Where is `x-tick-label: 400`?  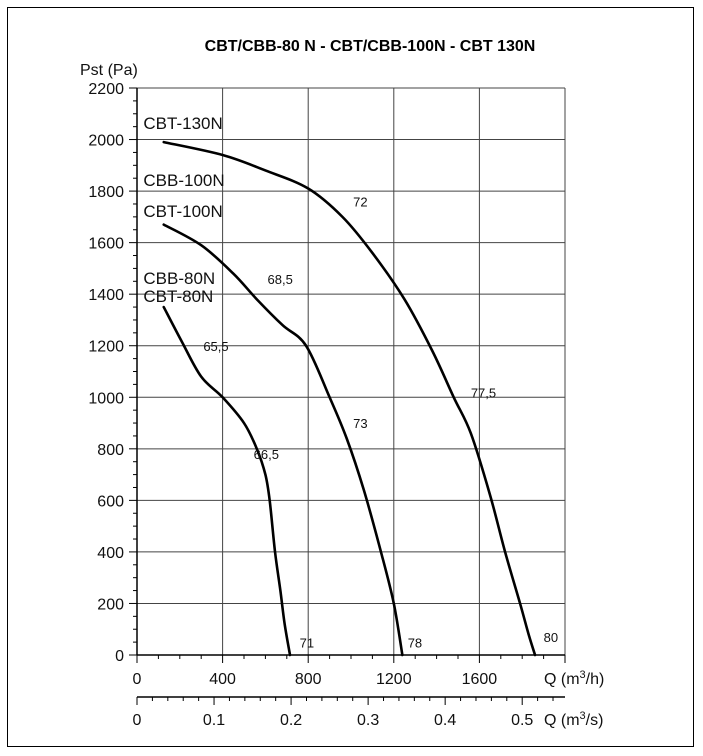 x-tick-label: 400 is located at coordinates (222, 679).